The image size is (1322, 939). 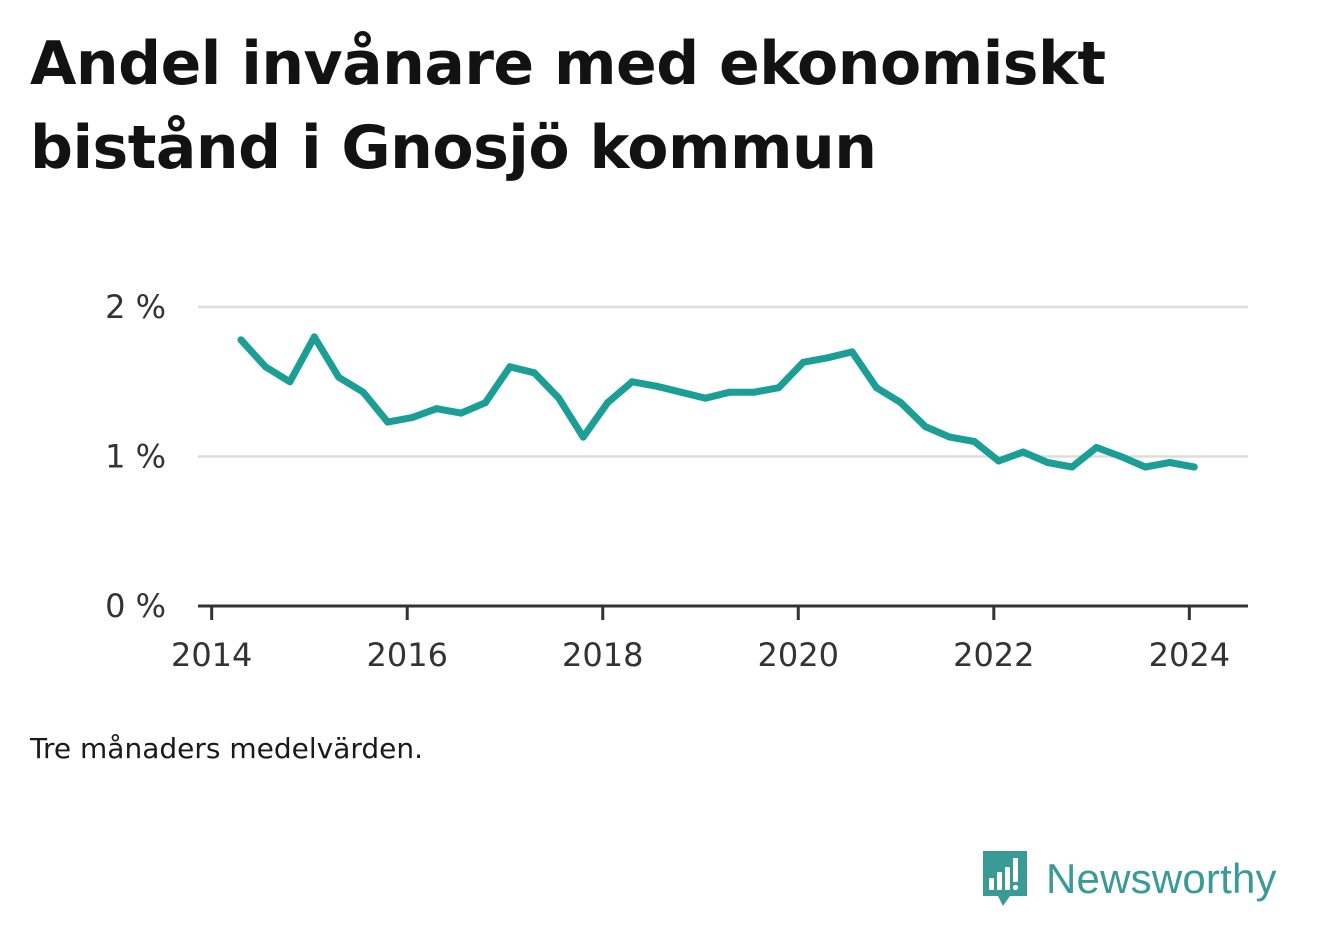 What do you see at coordinates (1189, 655) in the screenshot?
I see `x-tick-label: 2024` at bounding box center [1189, 655].